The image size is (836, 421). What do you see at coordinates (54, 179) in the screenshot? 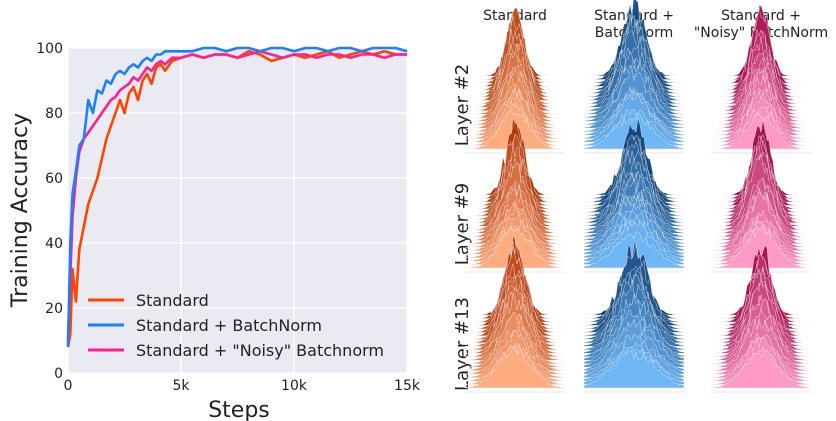
I see `y-tick-label: 60` at bounding box center [54, 179].